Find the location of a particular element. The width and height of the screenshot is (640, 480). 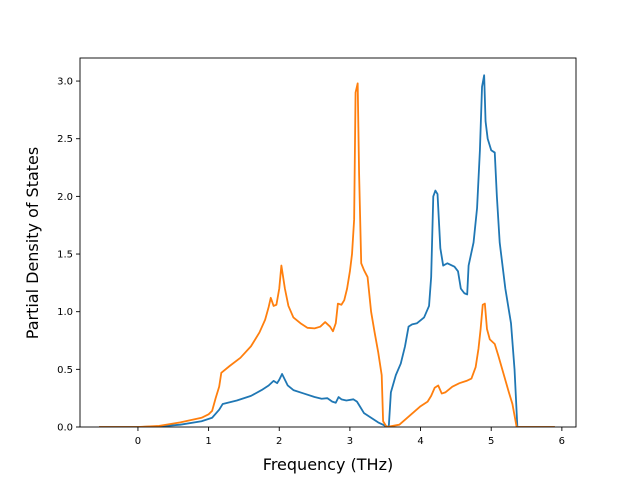

y-axis-label: Partial Density of States is located at coordinates (32, 243).